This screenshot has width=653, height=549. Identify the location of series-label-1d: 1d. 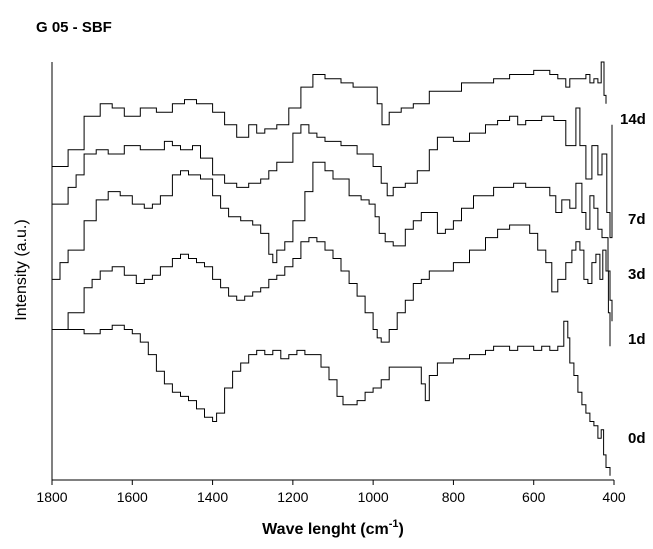
(637, 339).